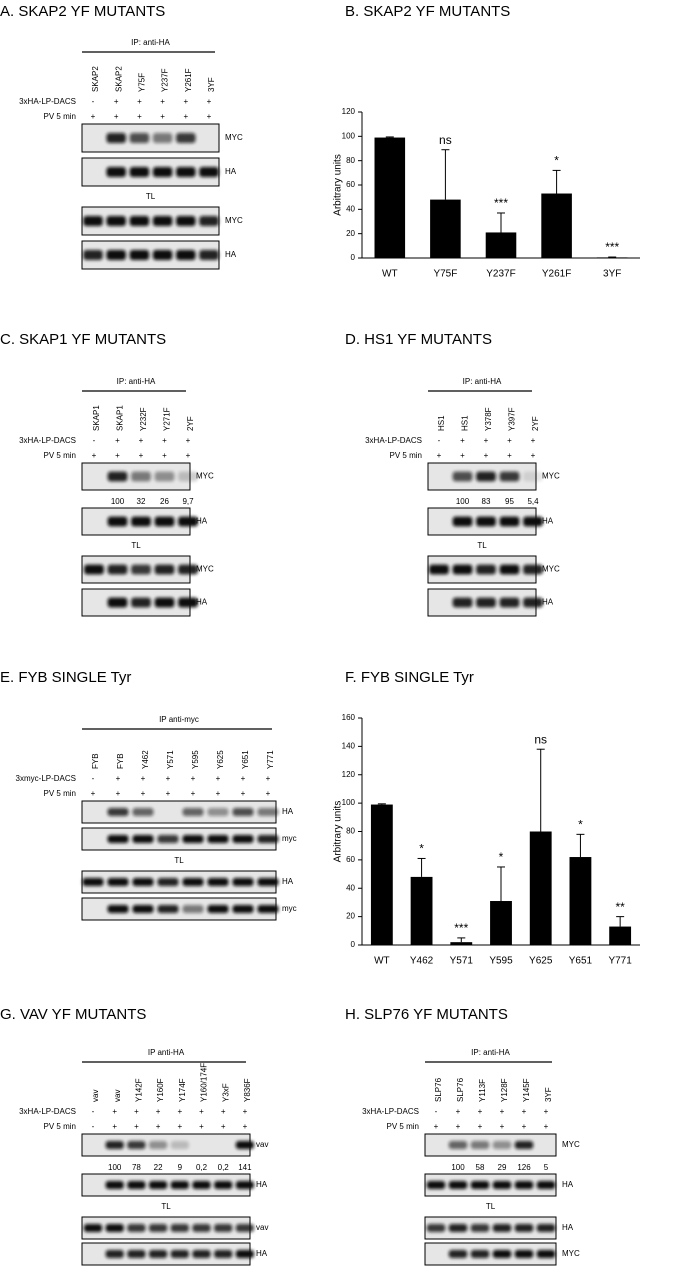 The image size is (685, 1274). Describe the element at coordinates (142, 82) in the screenshot. I see `lane-label: Y75F` at that location.